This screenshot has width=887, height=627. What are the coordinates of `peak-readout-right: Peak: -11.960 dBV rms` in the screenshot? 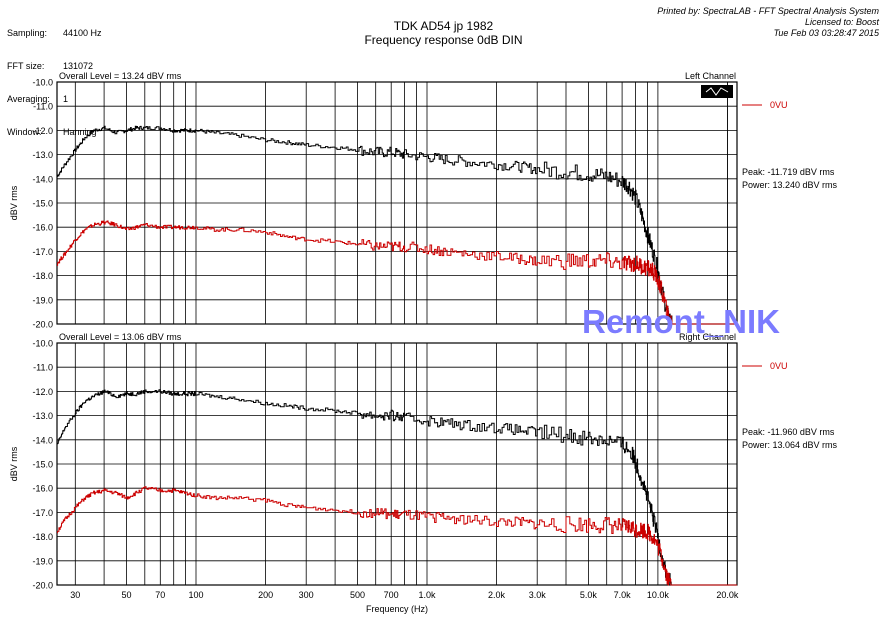 It's located at (788, 432).